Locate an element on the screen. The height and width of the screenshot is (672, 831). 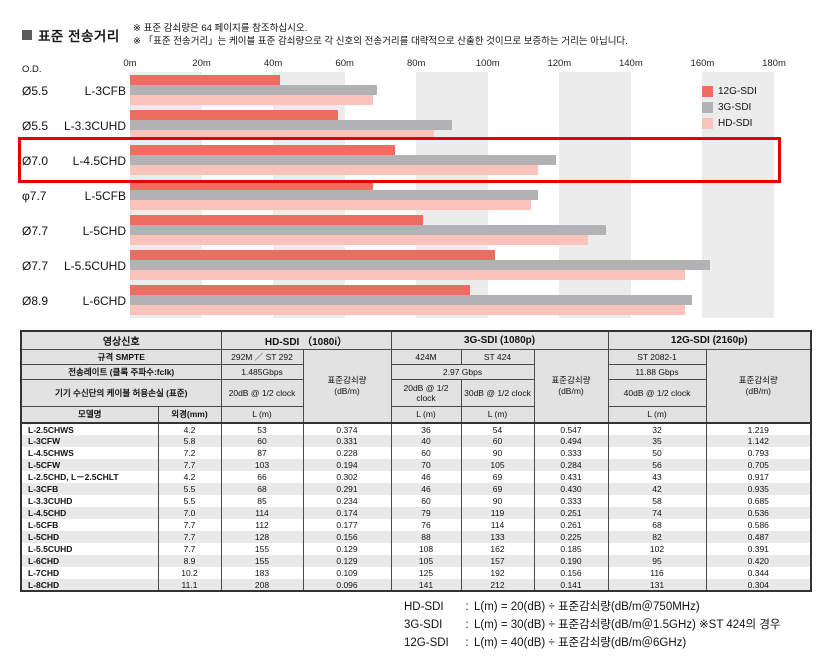
title-bullet-icon is located at coordinates (27, 35).